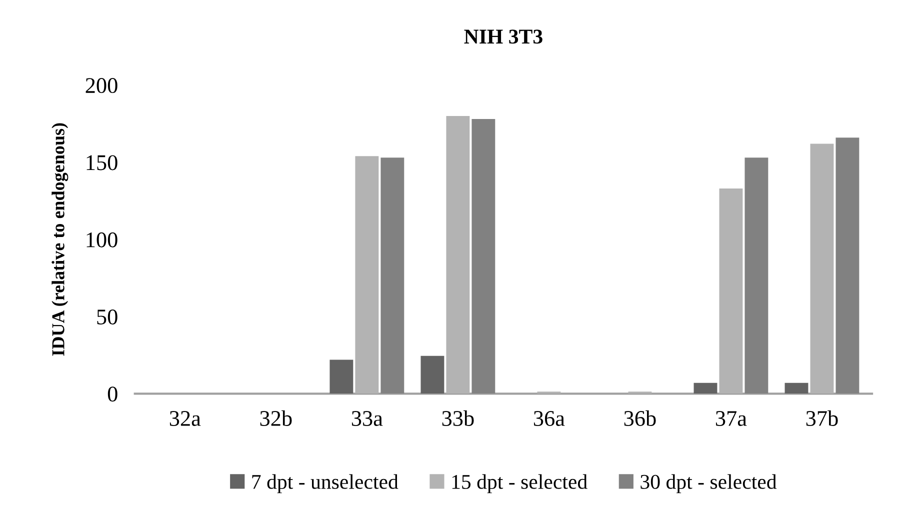  Describe the element at coordinates (458, 418) in the screenshot. I see `x-tick-label: 33b` at that location.